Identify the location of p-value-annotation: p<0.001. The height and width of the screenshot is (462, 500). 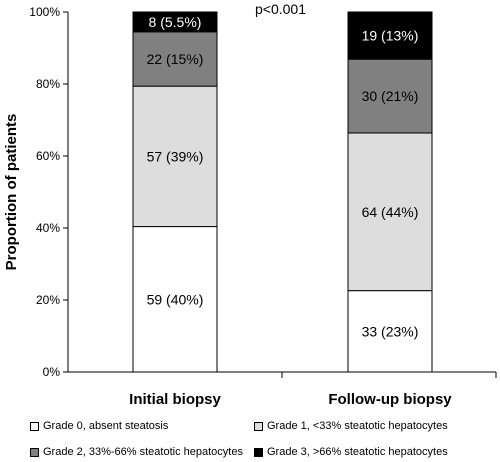
(280, 9).